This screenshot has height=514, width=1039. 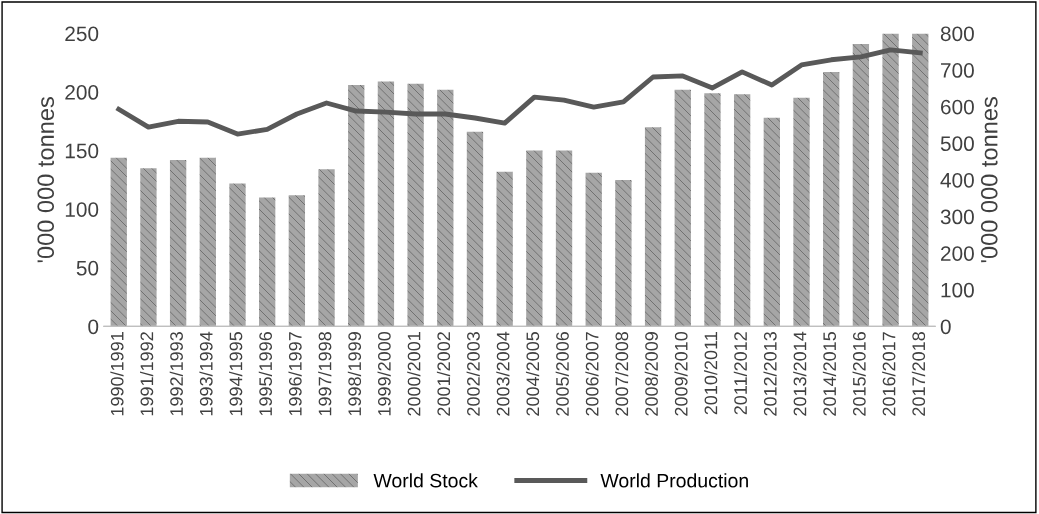 I want to click on x-tick-label: 1993/1994, so click(x=206, y=373).